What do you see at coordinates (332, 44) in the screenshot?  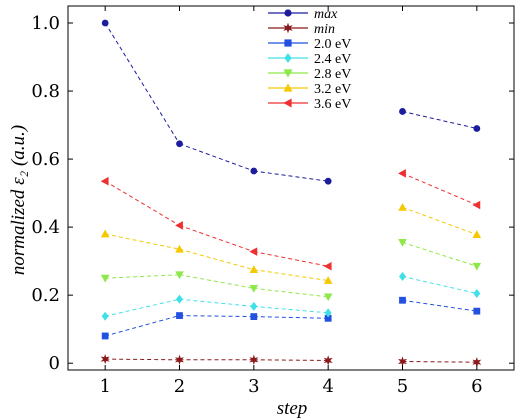 I see `legend-label: 2.0 eV` at bounding box center [332, 44].